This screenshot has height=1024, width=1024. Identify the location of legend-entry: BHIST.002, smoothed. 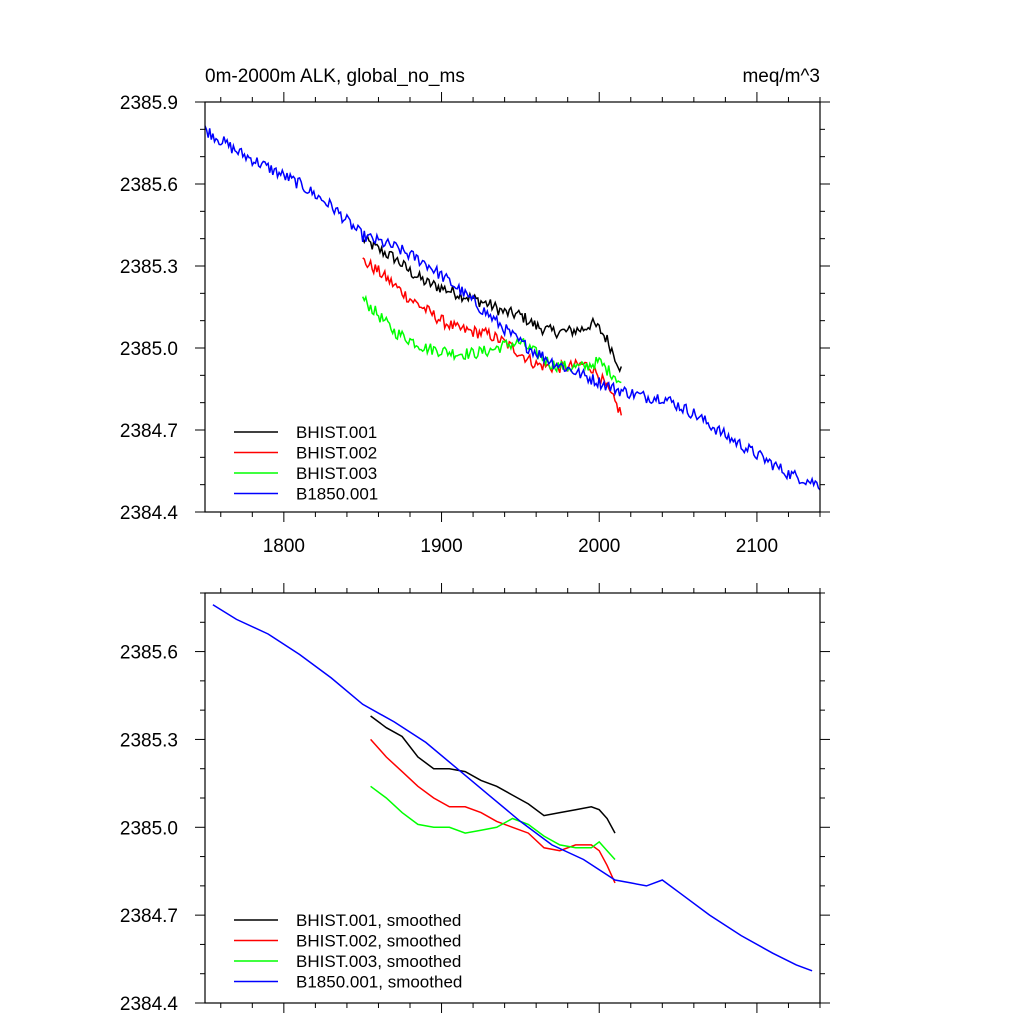
(378, 941).